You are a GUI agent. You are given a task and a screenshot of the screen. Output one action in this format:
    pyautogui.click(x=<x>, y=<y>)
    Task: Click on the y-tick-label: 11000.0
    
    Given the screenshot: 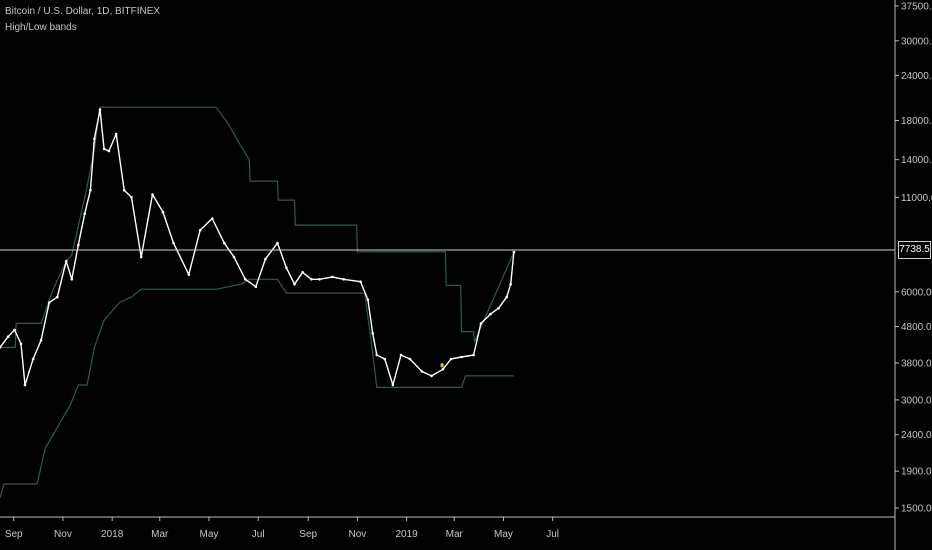 What is the action you would take?
    pyautogui.click(x=916, y=198)
    